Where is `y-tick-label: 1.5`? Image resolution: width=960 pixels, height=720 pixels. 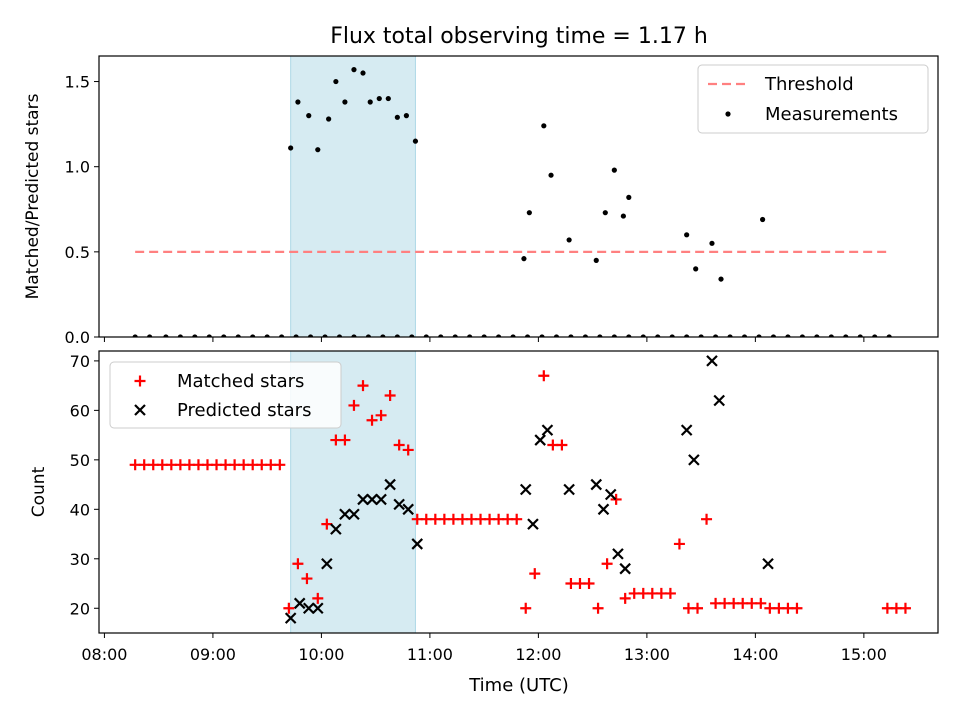 y-tick-label: 1.5 is located at coordinates (77, 82).